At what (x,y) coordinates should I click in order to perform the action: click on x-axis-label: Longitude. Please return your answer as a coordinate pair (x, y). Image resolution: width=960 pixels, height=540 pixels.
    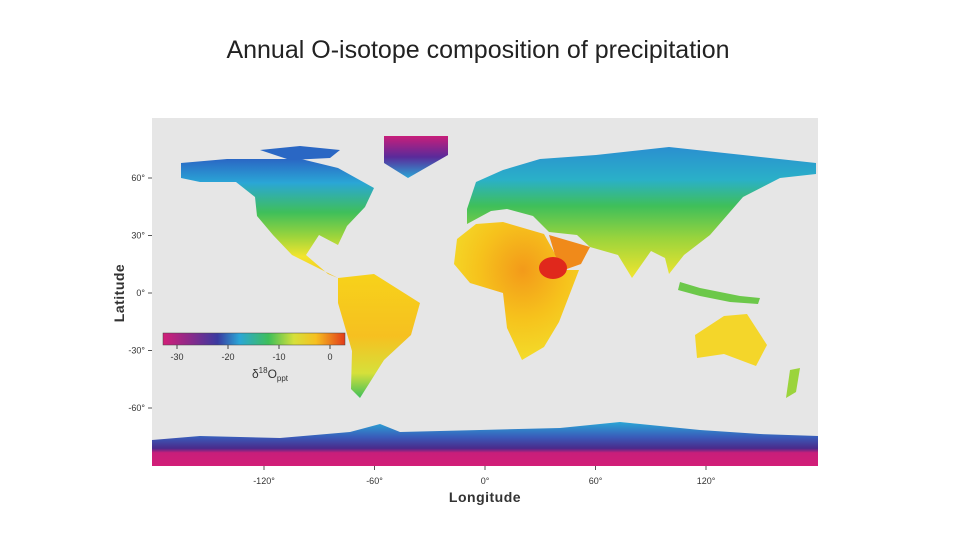
    Looking at the image, I should click on (485, 497).